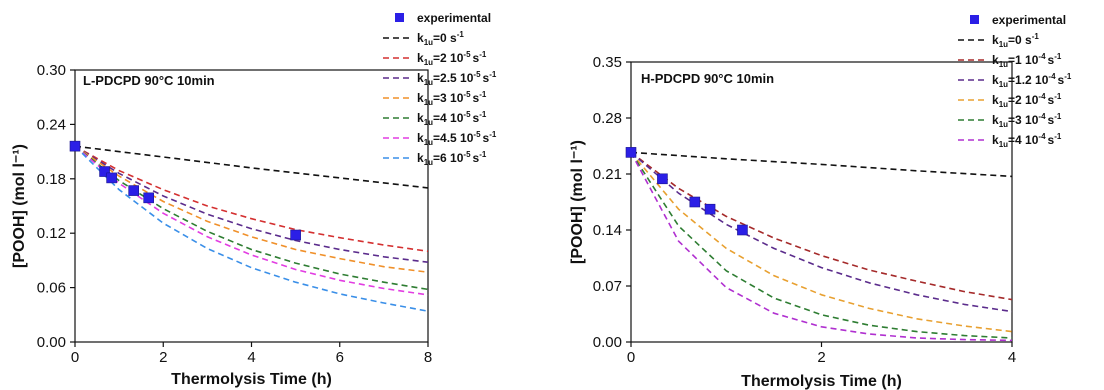 This screenshot has height=390, width=1104. Describe the element at coordinates (51, 179) in the screenshot. I see `y-tick-label: 0.18` at that location.